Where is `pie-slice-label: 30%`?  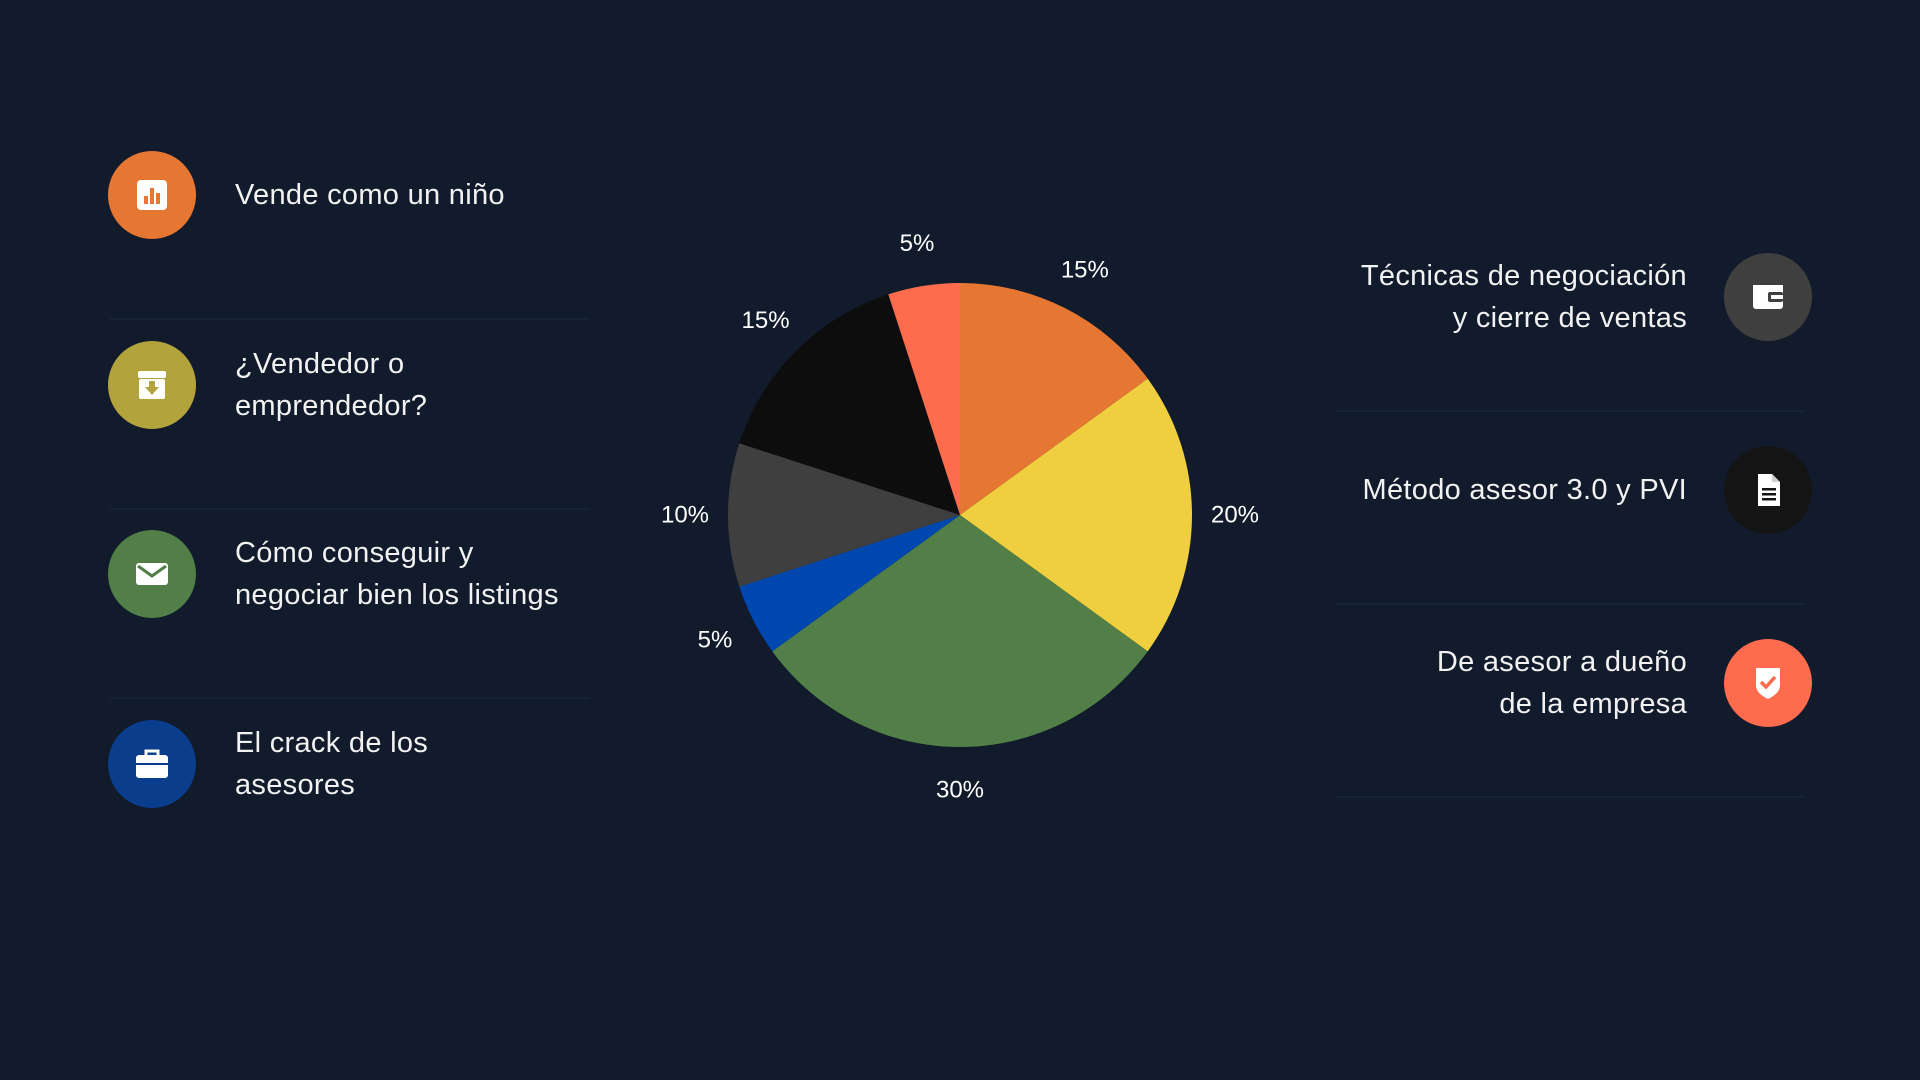
pie-slice-label: 30% is located at coordinates (960, 790).